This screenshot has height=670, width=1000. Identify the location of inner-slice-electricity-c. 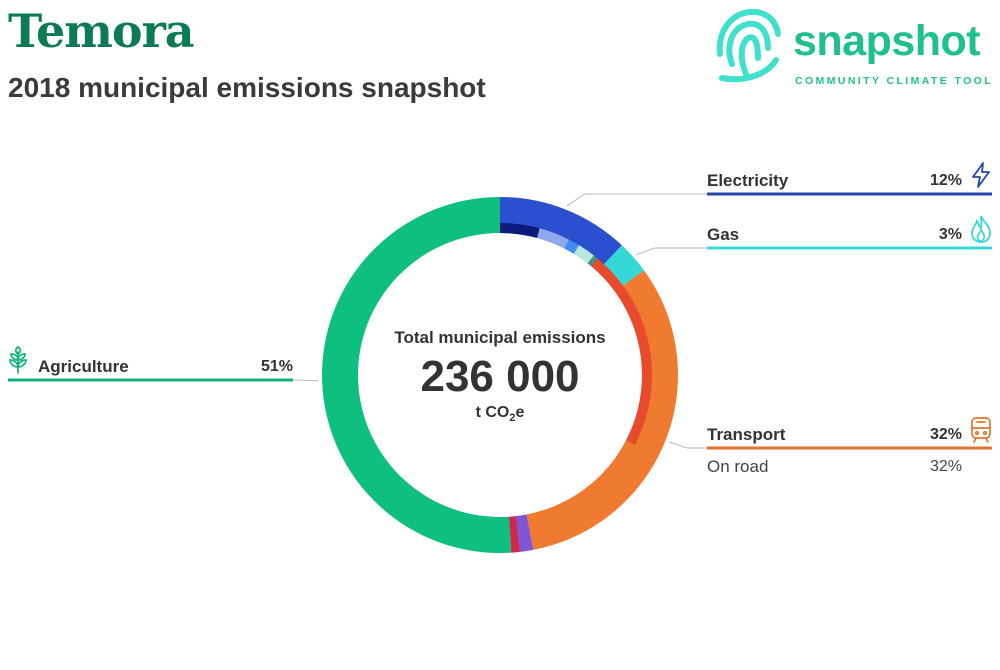
(572, 246).